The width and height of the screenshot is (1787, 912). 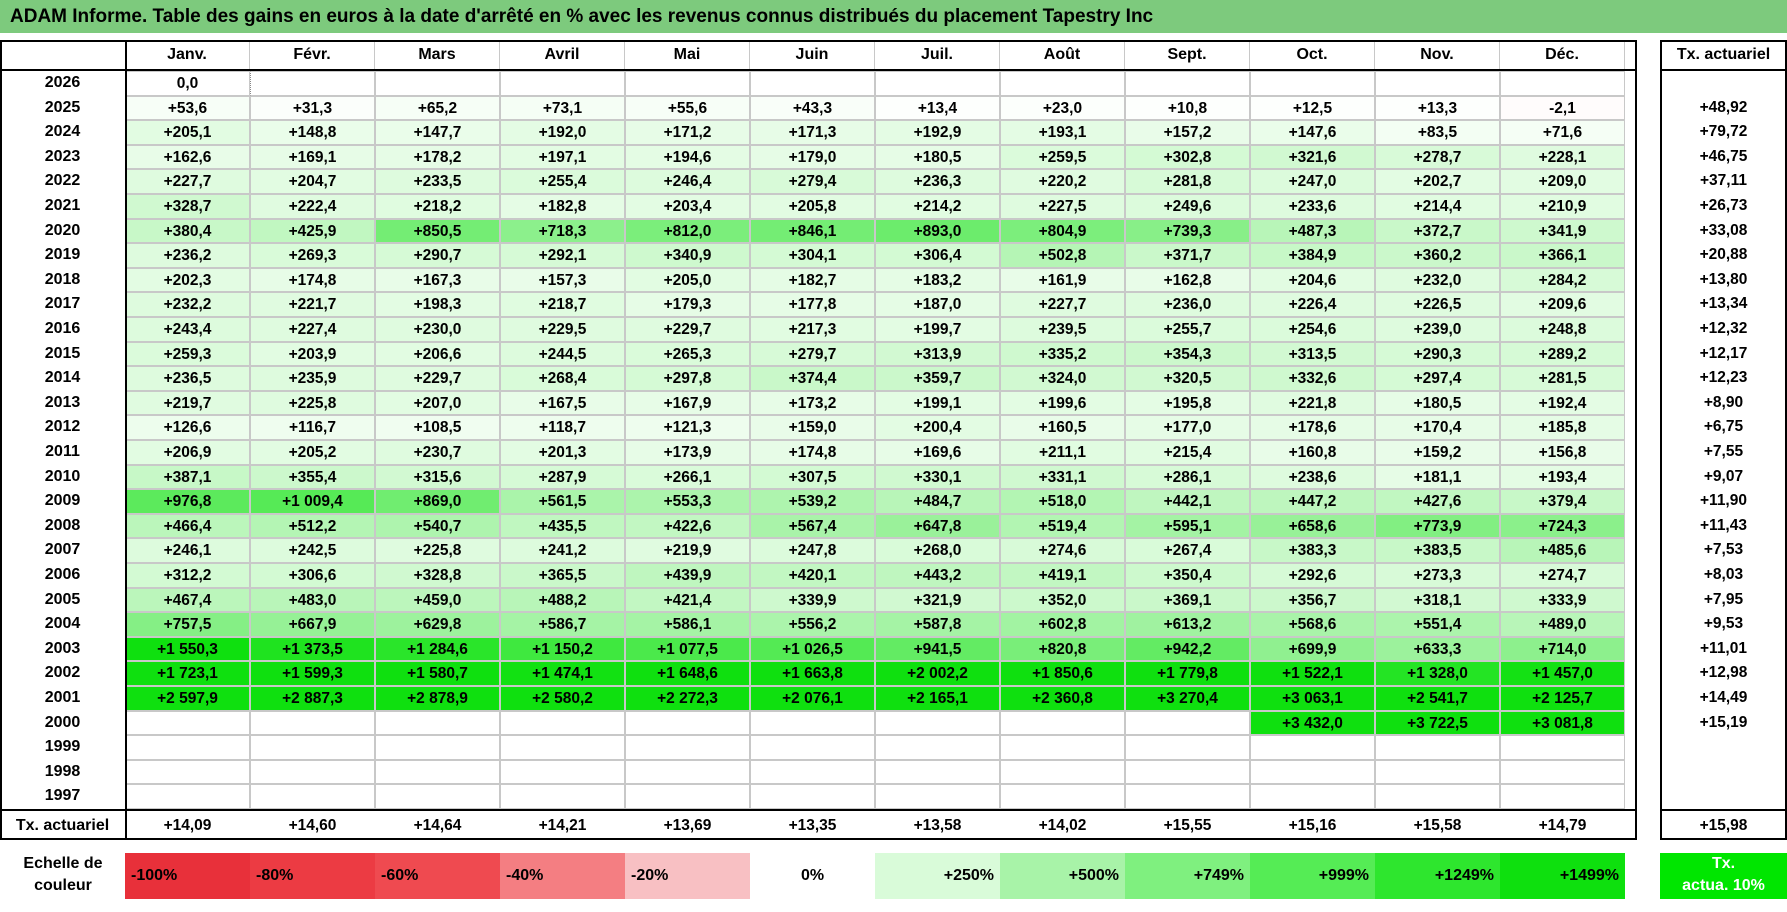 What do you see at coordinates (437, 673) in the screenshot?
I see `table-cell: +1 580,7` at bounding box center [437, 673].